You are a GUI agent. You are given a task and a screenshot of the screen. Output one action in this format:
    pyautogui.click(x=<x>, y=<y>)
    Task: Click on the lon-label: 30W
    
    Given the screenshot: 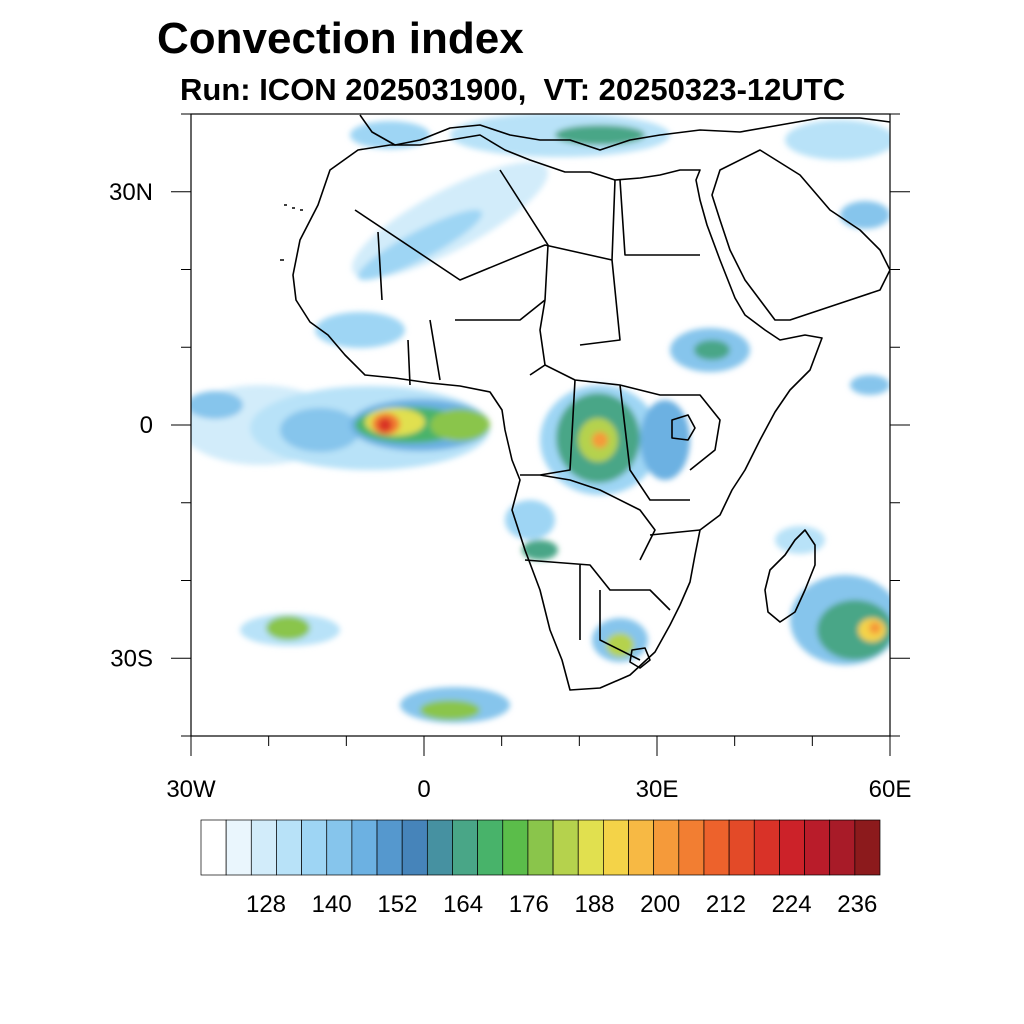 What is the action you would take?
    pyautogui.click(x=191, y=789)
    